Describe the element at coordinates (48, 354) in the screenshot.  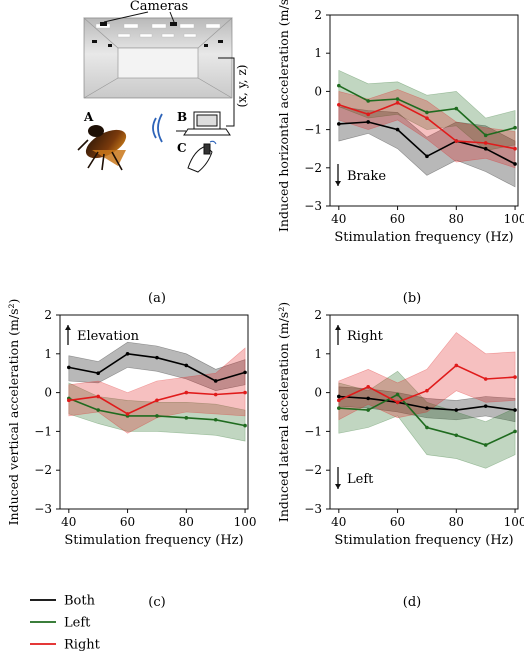
I see `y-tick-label: 1` at that location.